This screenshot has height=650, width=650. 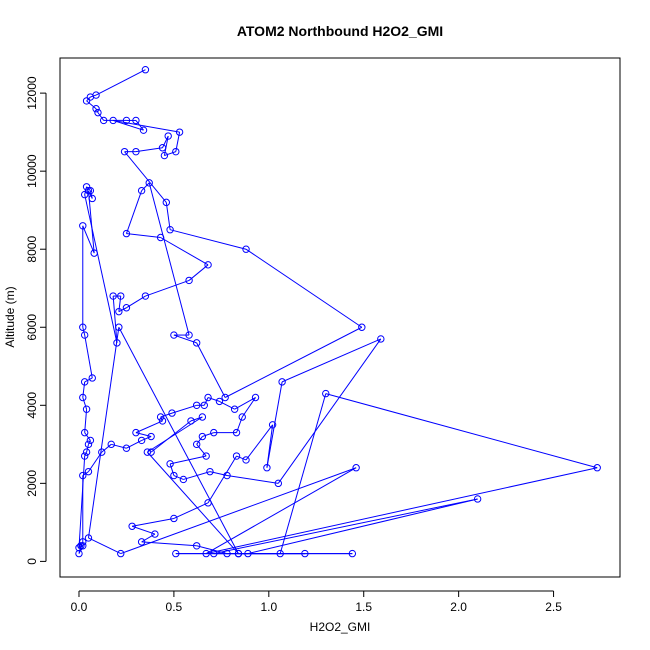 I want to click on y-tick-label: 4000, so click(x=32, y=405).